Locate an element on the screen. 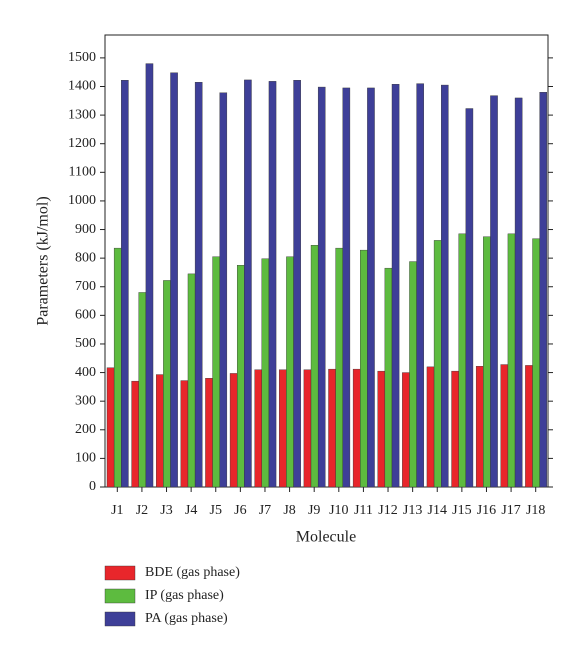 The image size is (582, 660). y-tick-label: 200 is located at coordinates (85, 429).